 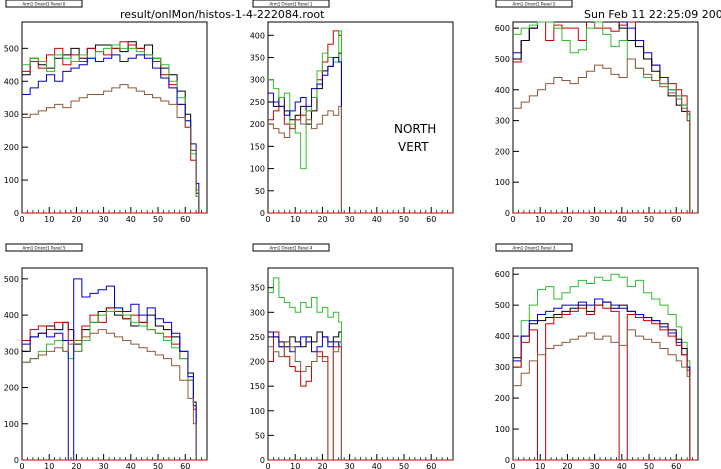 I want to click on panel-title: Arm1 Orient1 Panel 4, so click(x=291, y=248).